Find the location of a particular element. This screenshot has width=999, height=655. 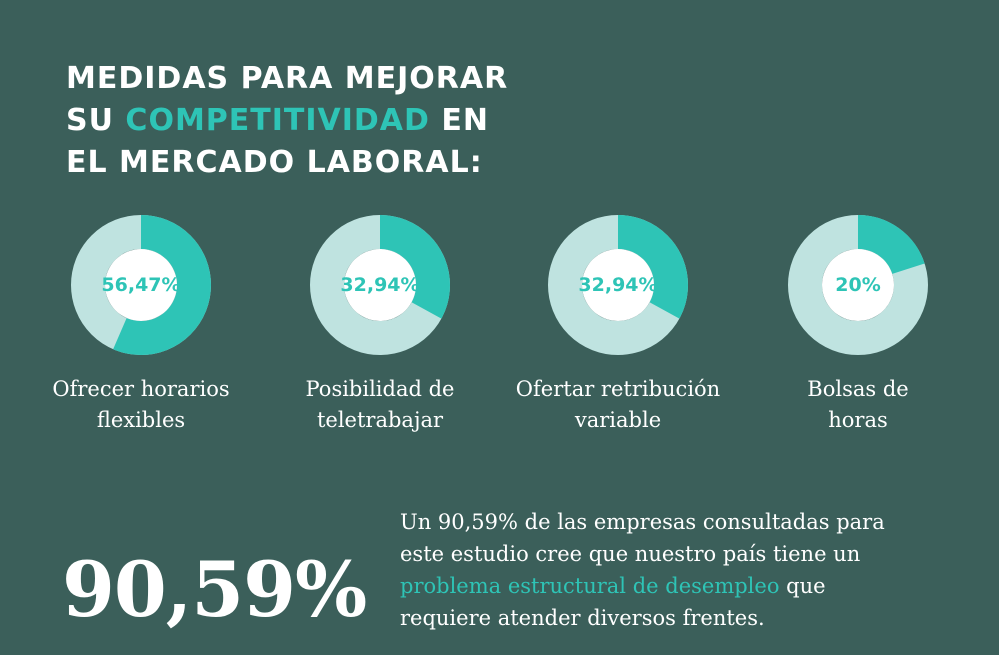

headline-accent-word: COMPETITIVIDAD is located at coordinates (277, 120).